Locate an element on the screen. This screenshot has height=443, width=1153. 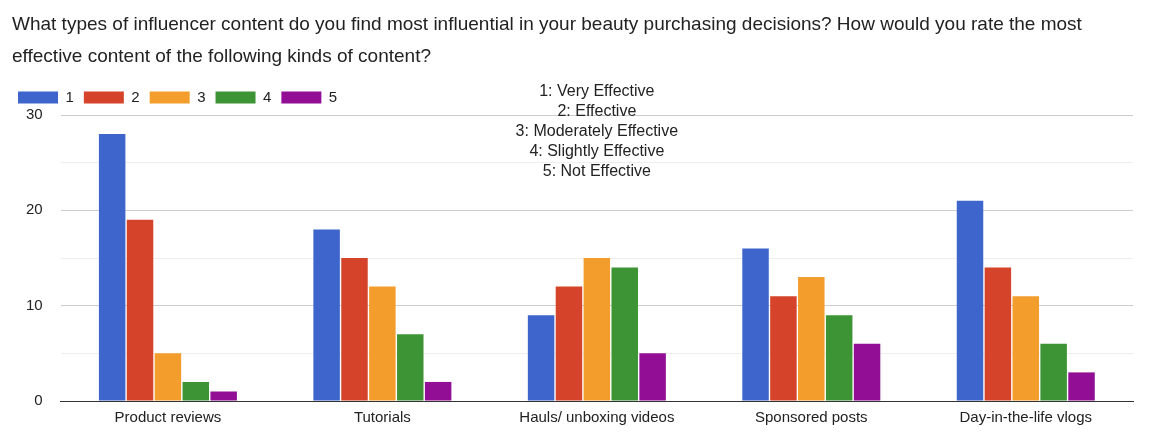
y-tick-label: 30 is located at coordinates (34, 114).